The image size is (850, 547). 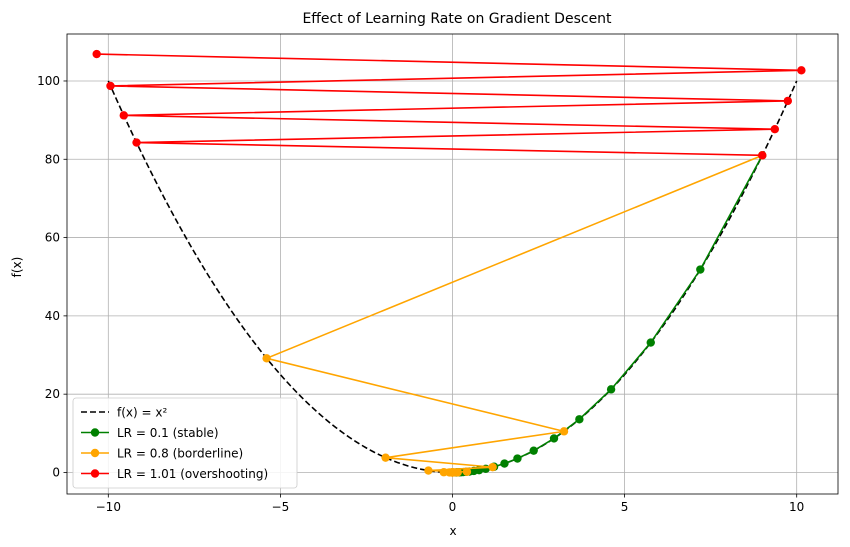 I want to click on x-tick-label: 10, so click(x=796, y=507).